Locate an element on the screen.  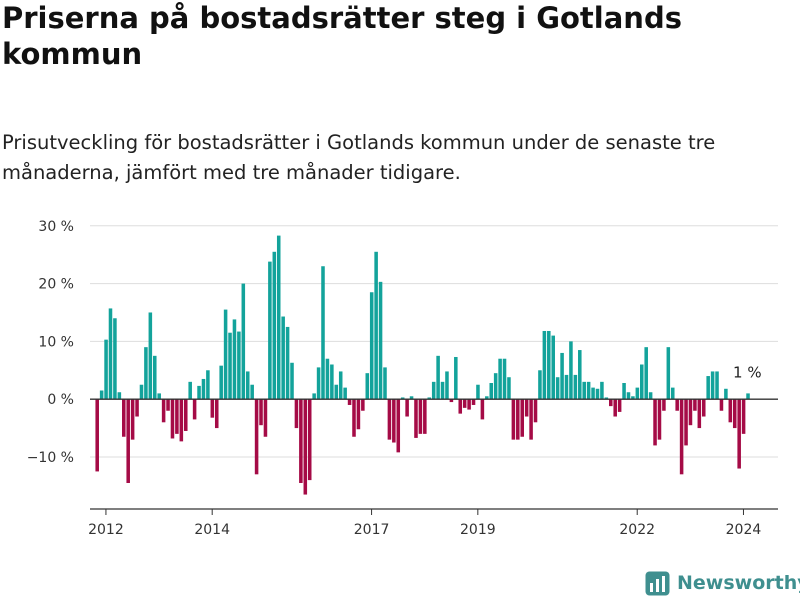
x-tick-label: 2014 is located at coordinates (212, 530).